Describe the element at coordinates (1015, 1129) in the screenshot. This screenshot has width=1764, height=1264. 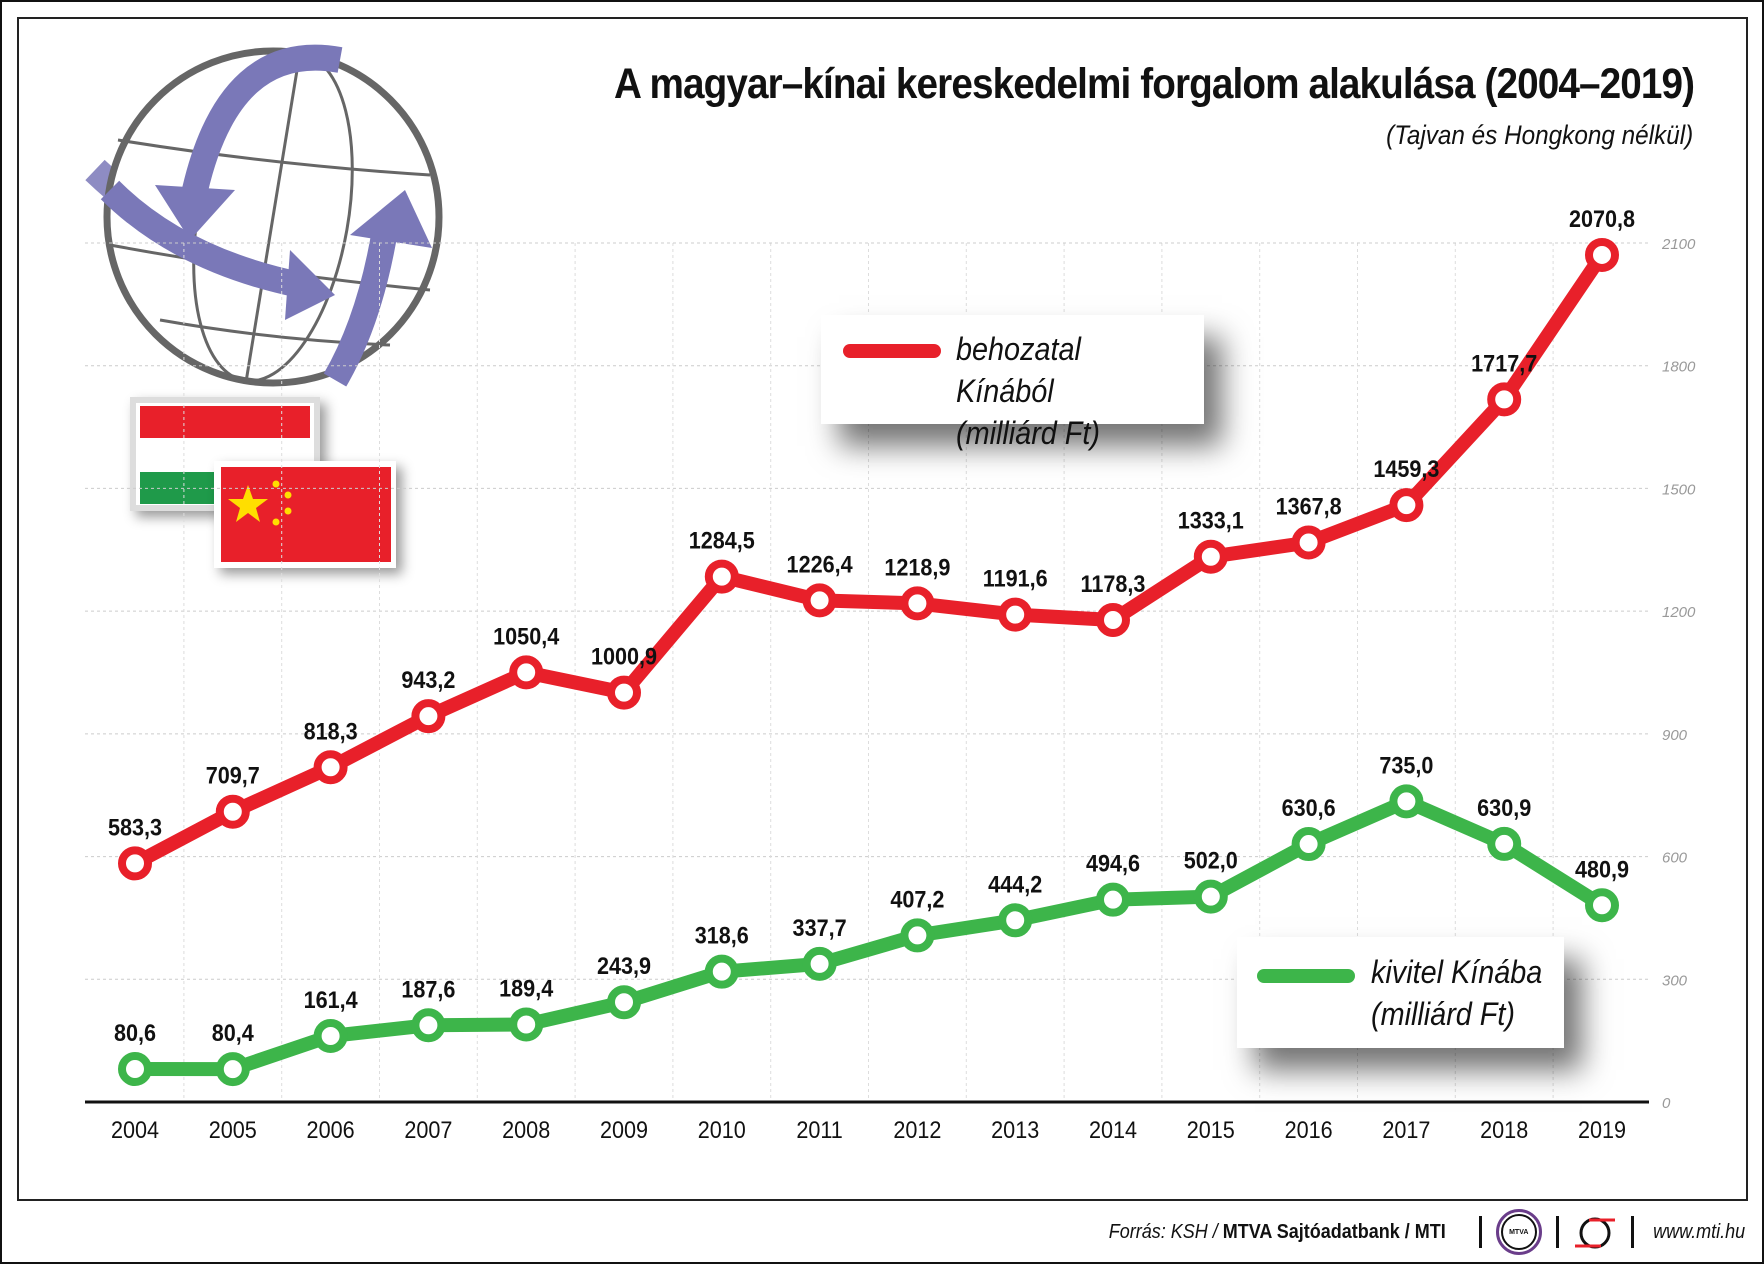
I see `x-tick-label: 2013` at that location.